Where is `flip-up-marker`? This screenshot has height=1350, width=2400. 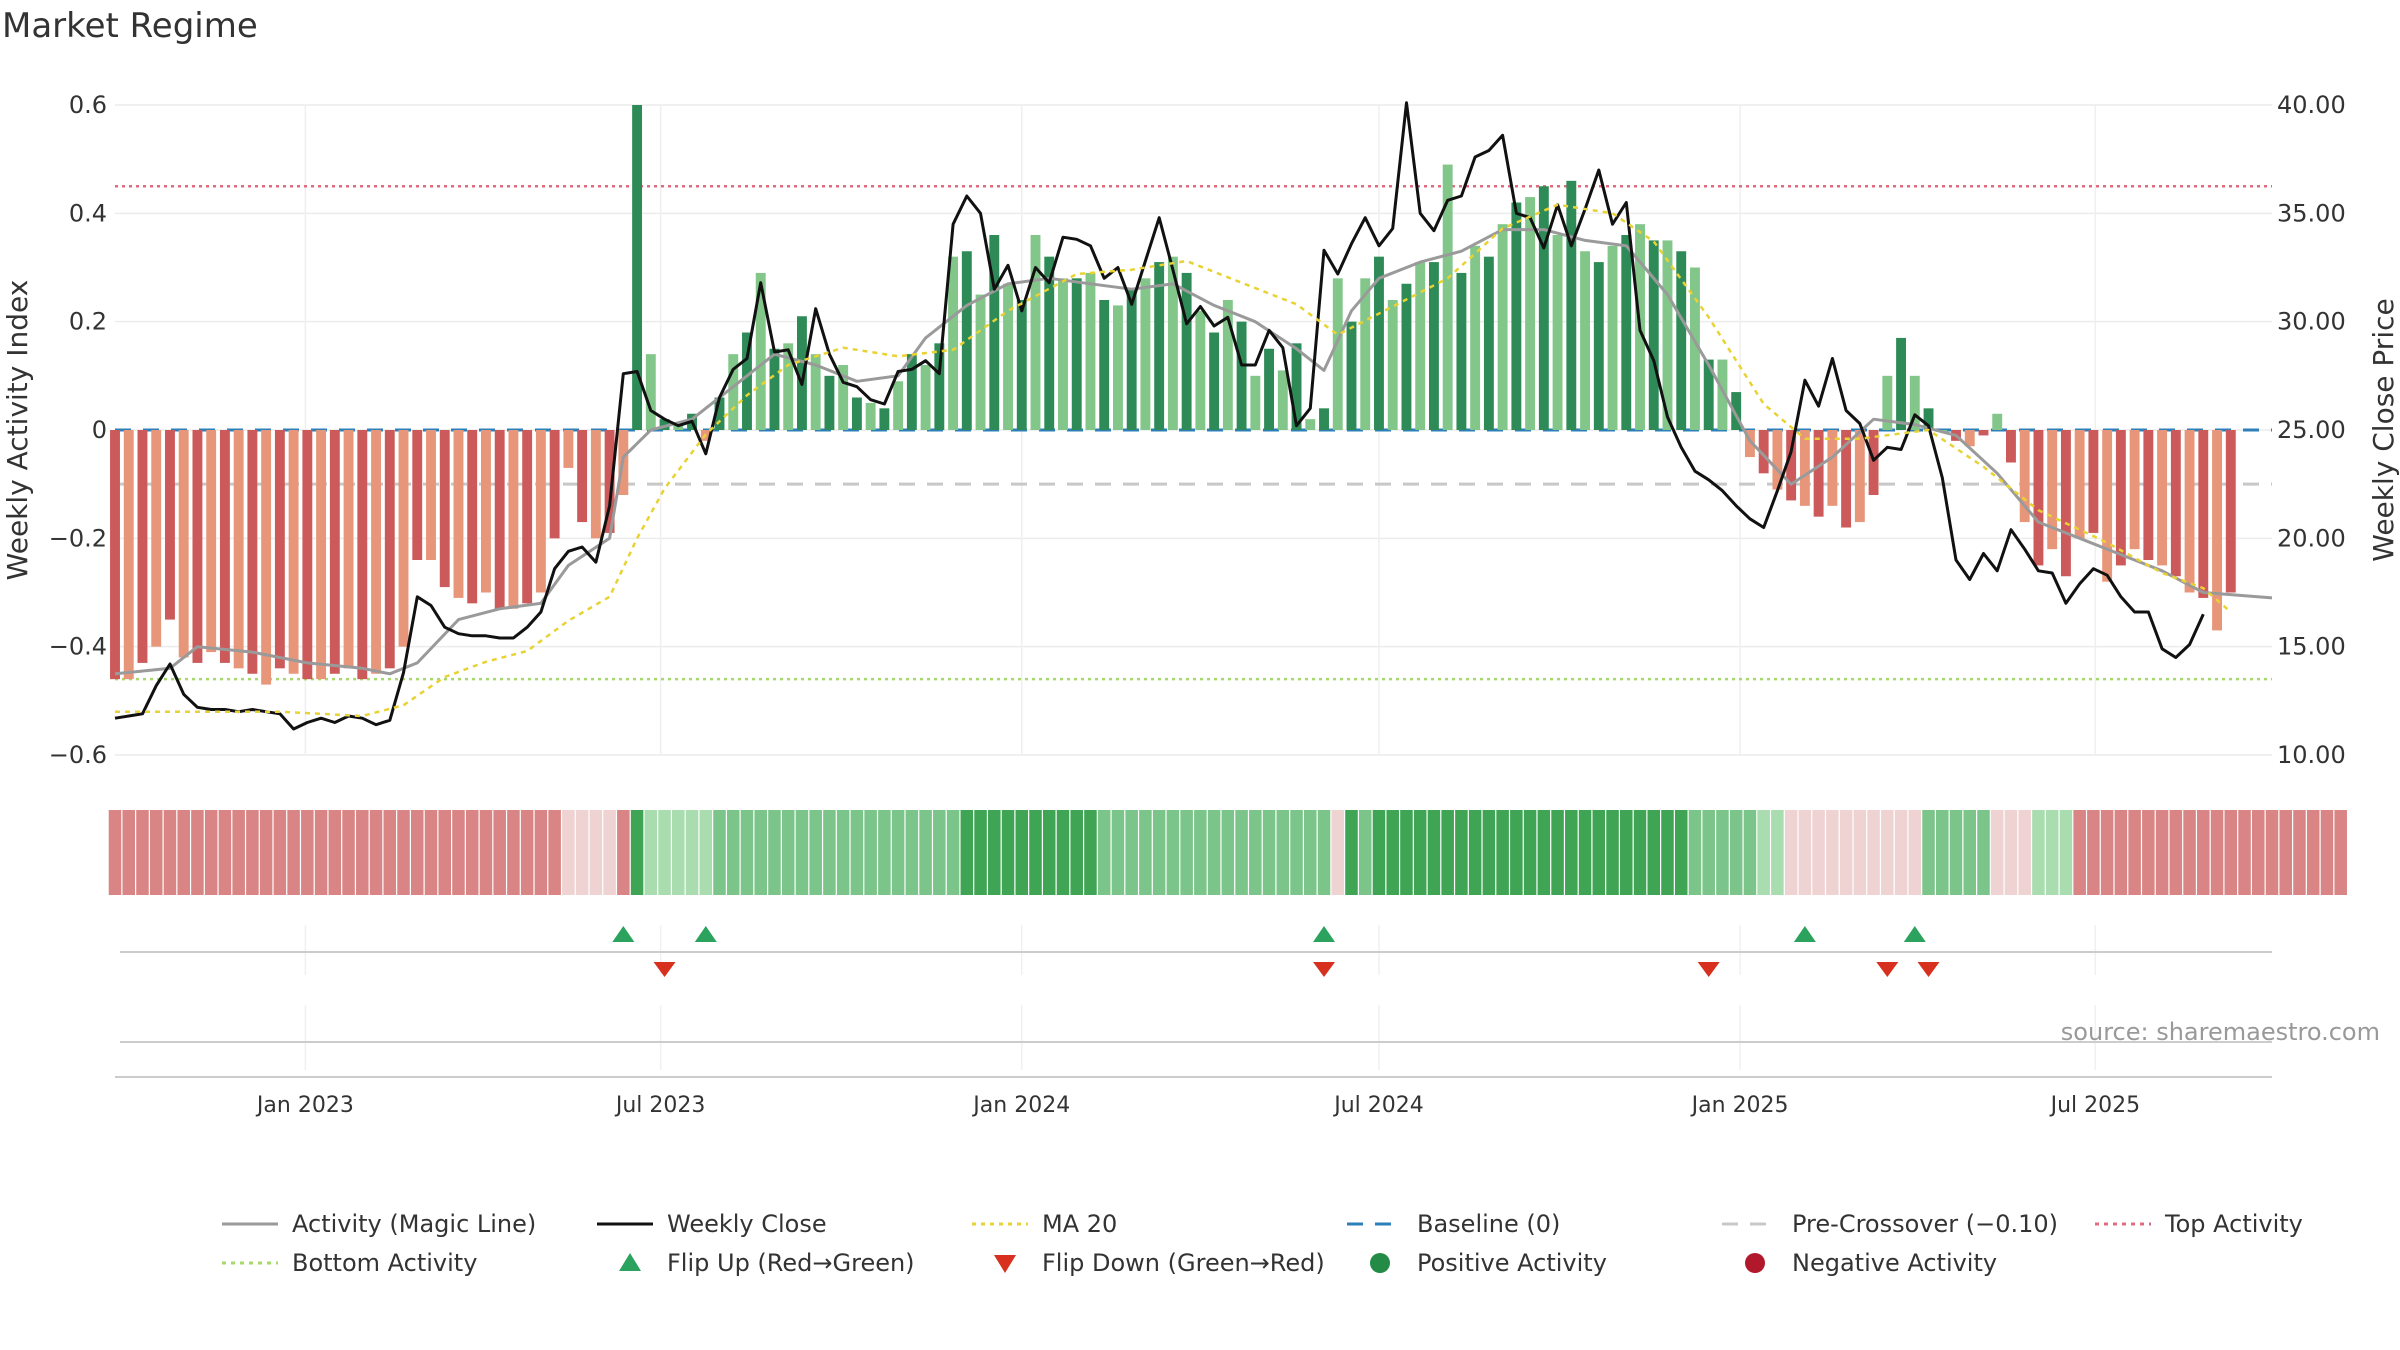
flip-up-marker is located at coordinates (1324, 934).